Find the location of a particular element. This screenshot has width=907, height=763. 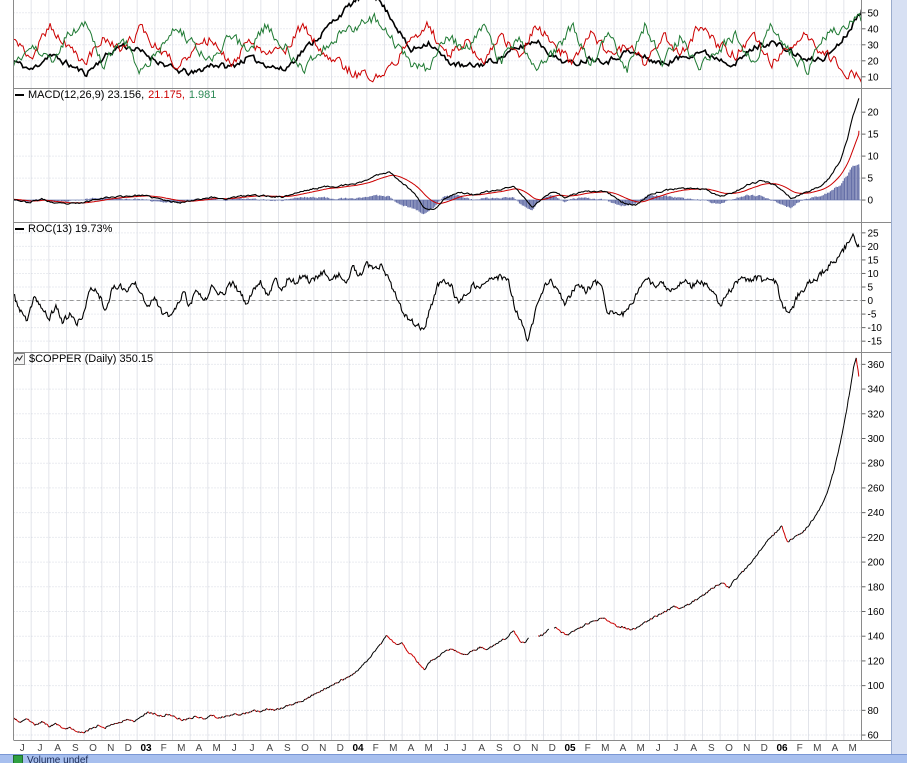

price-legend: $COPPER (Daily) 350.15 is located at coordinates (83, 359).